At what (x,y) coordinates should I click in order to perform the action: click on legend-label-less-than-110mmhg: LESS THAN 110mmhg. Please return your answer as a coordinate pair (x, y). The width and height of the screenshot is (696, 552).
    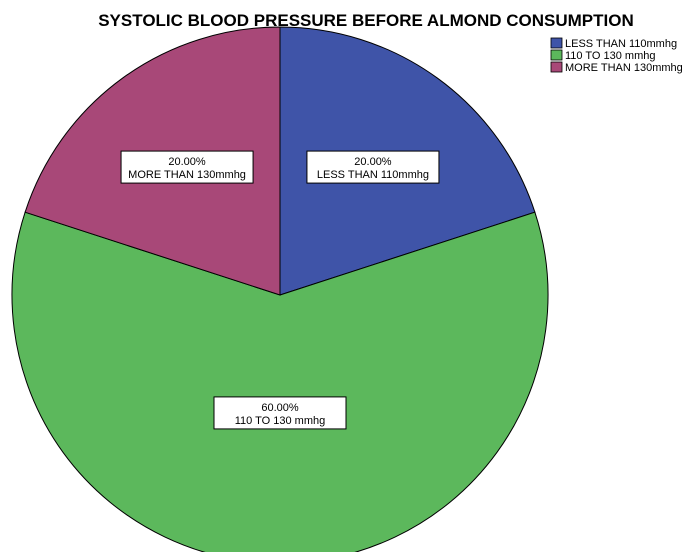
    Looking at the image, I should click on (621, 44).